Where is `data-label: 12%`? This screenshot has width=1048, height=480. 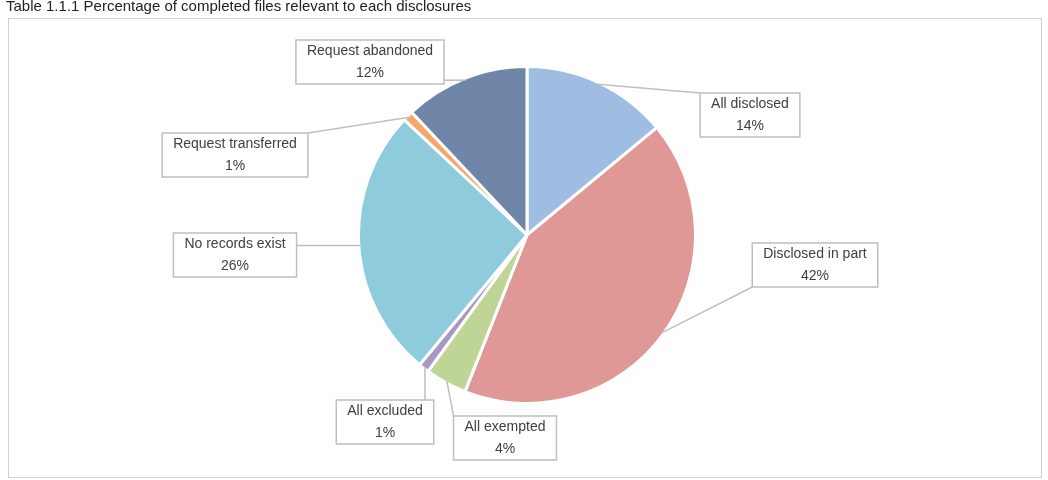
data-label: 12% is located at coordinates (370, 71).